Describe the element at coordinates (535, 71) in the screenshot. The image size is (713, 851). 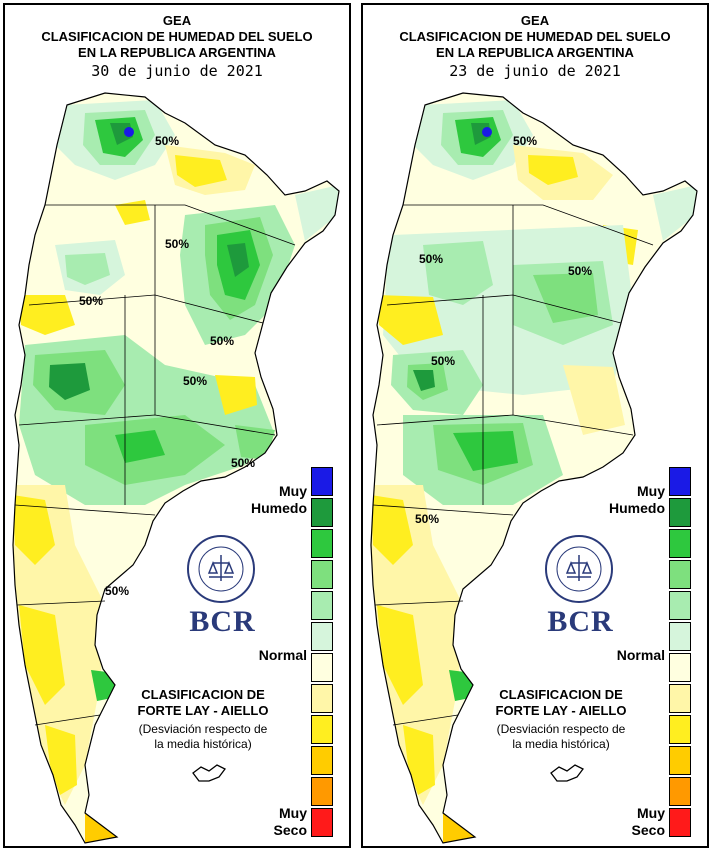
I see `panel-date: 23 de junio de 2021` at that location.